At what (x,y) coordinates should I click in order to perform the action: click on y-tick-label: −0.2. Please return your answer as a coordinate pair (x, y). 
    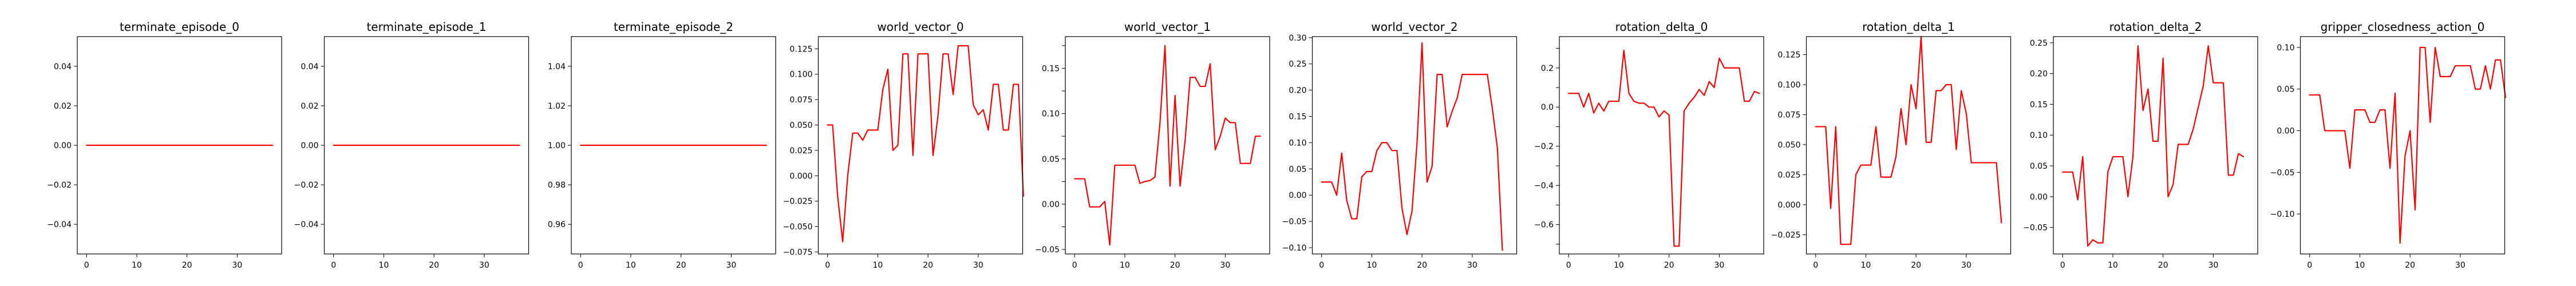
    Looking at the image, I should click on (1544, 147).